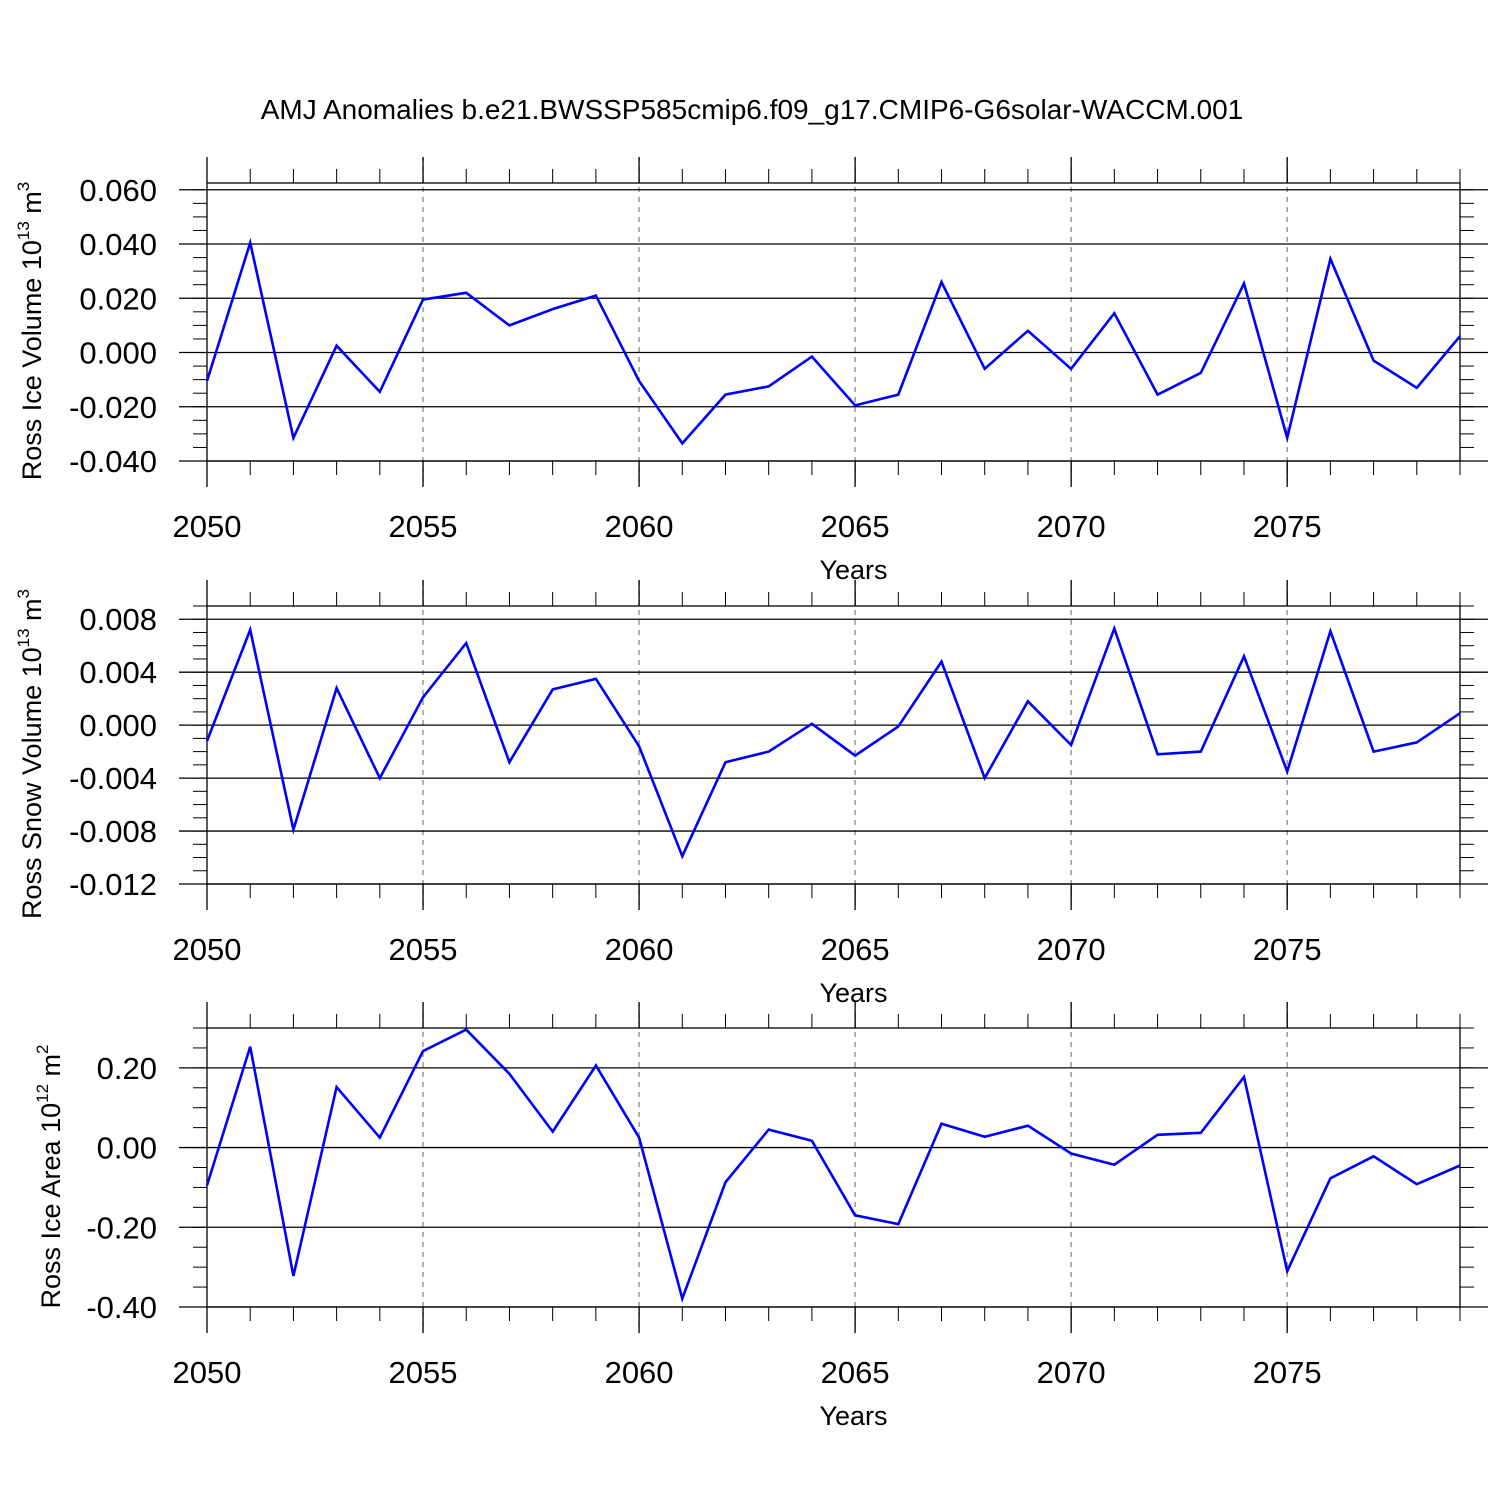  Describe the element at coordinates (30, 331) in the screenshot. I see `y-axis-label: Ross Ice Volume 1013 m3` at that location.